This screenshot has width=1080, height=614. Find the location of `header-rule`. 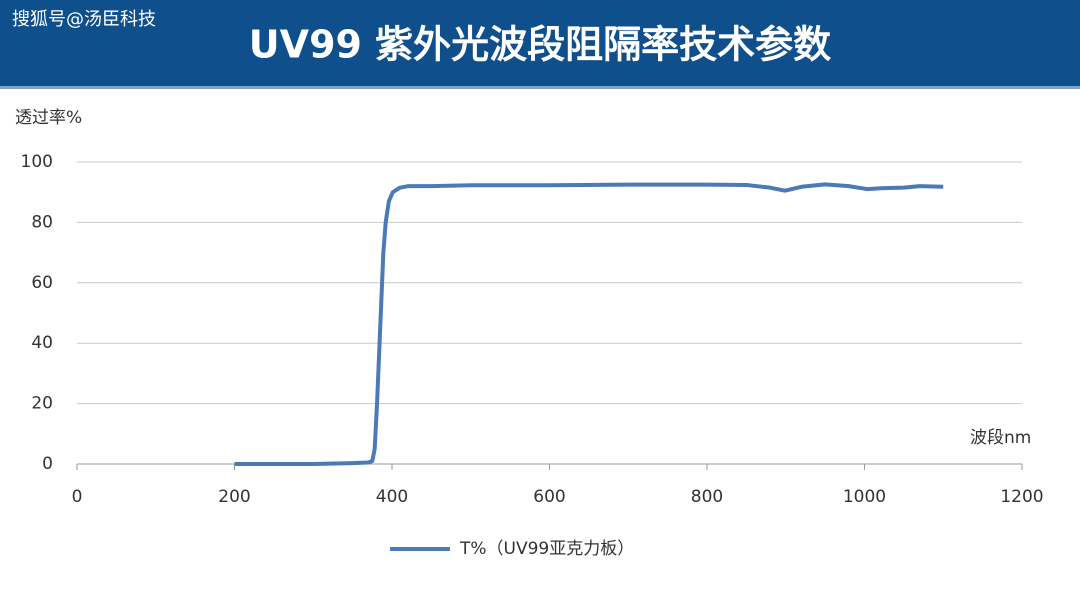

header-rule is located at coordinates (540, 87).